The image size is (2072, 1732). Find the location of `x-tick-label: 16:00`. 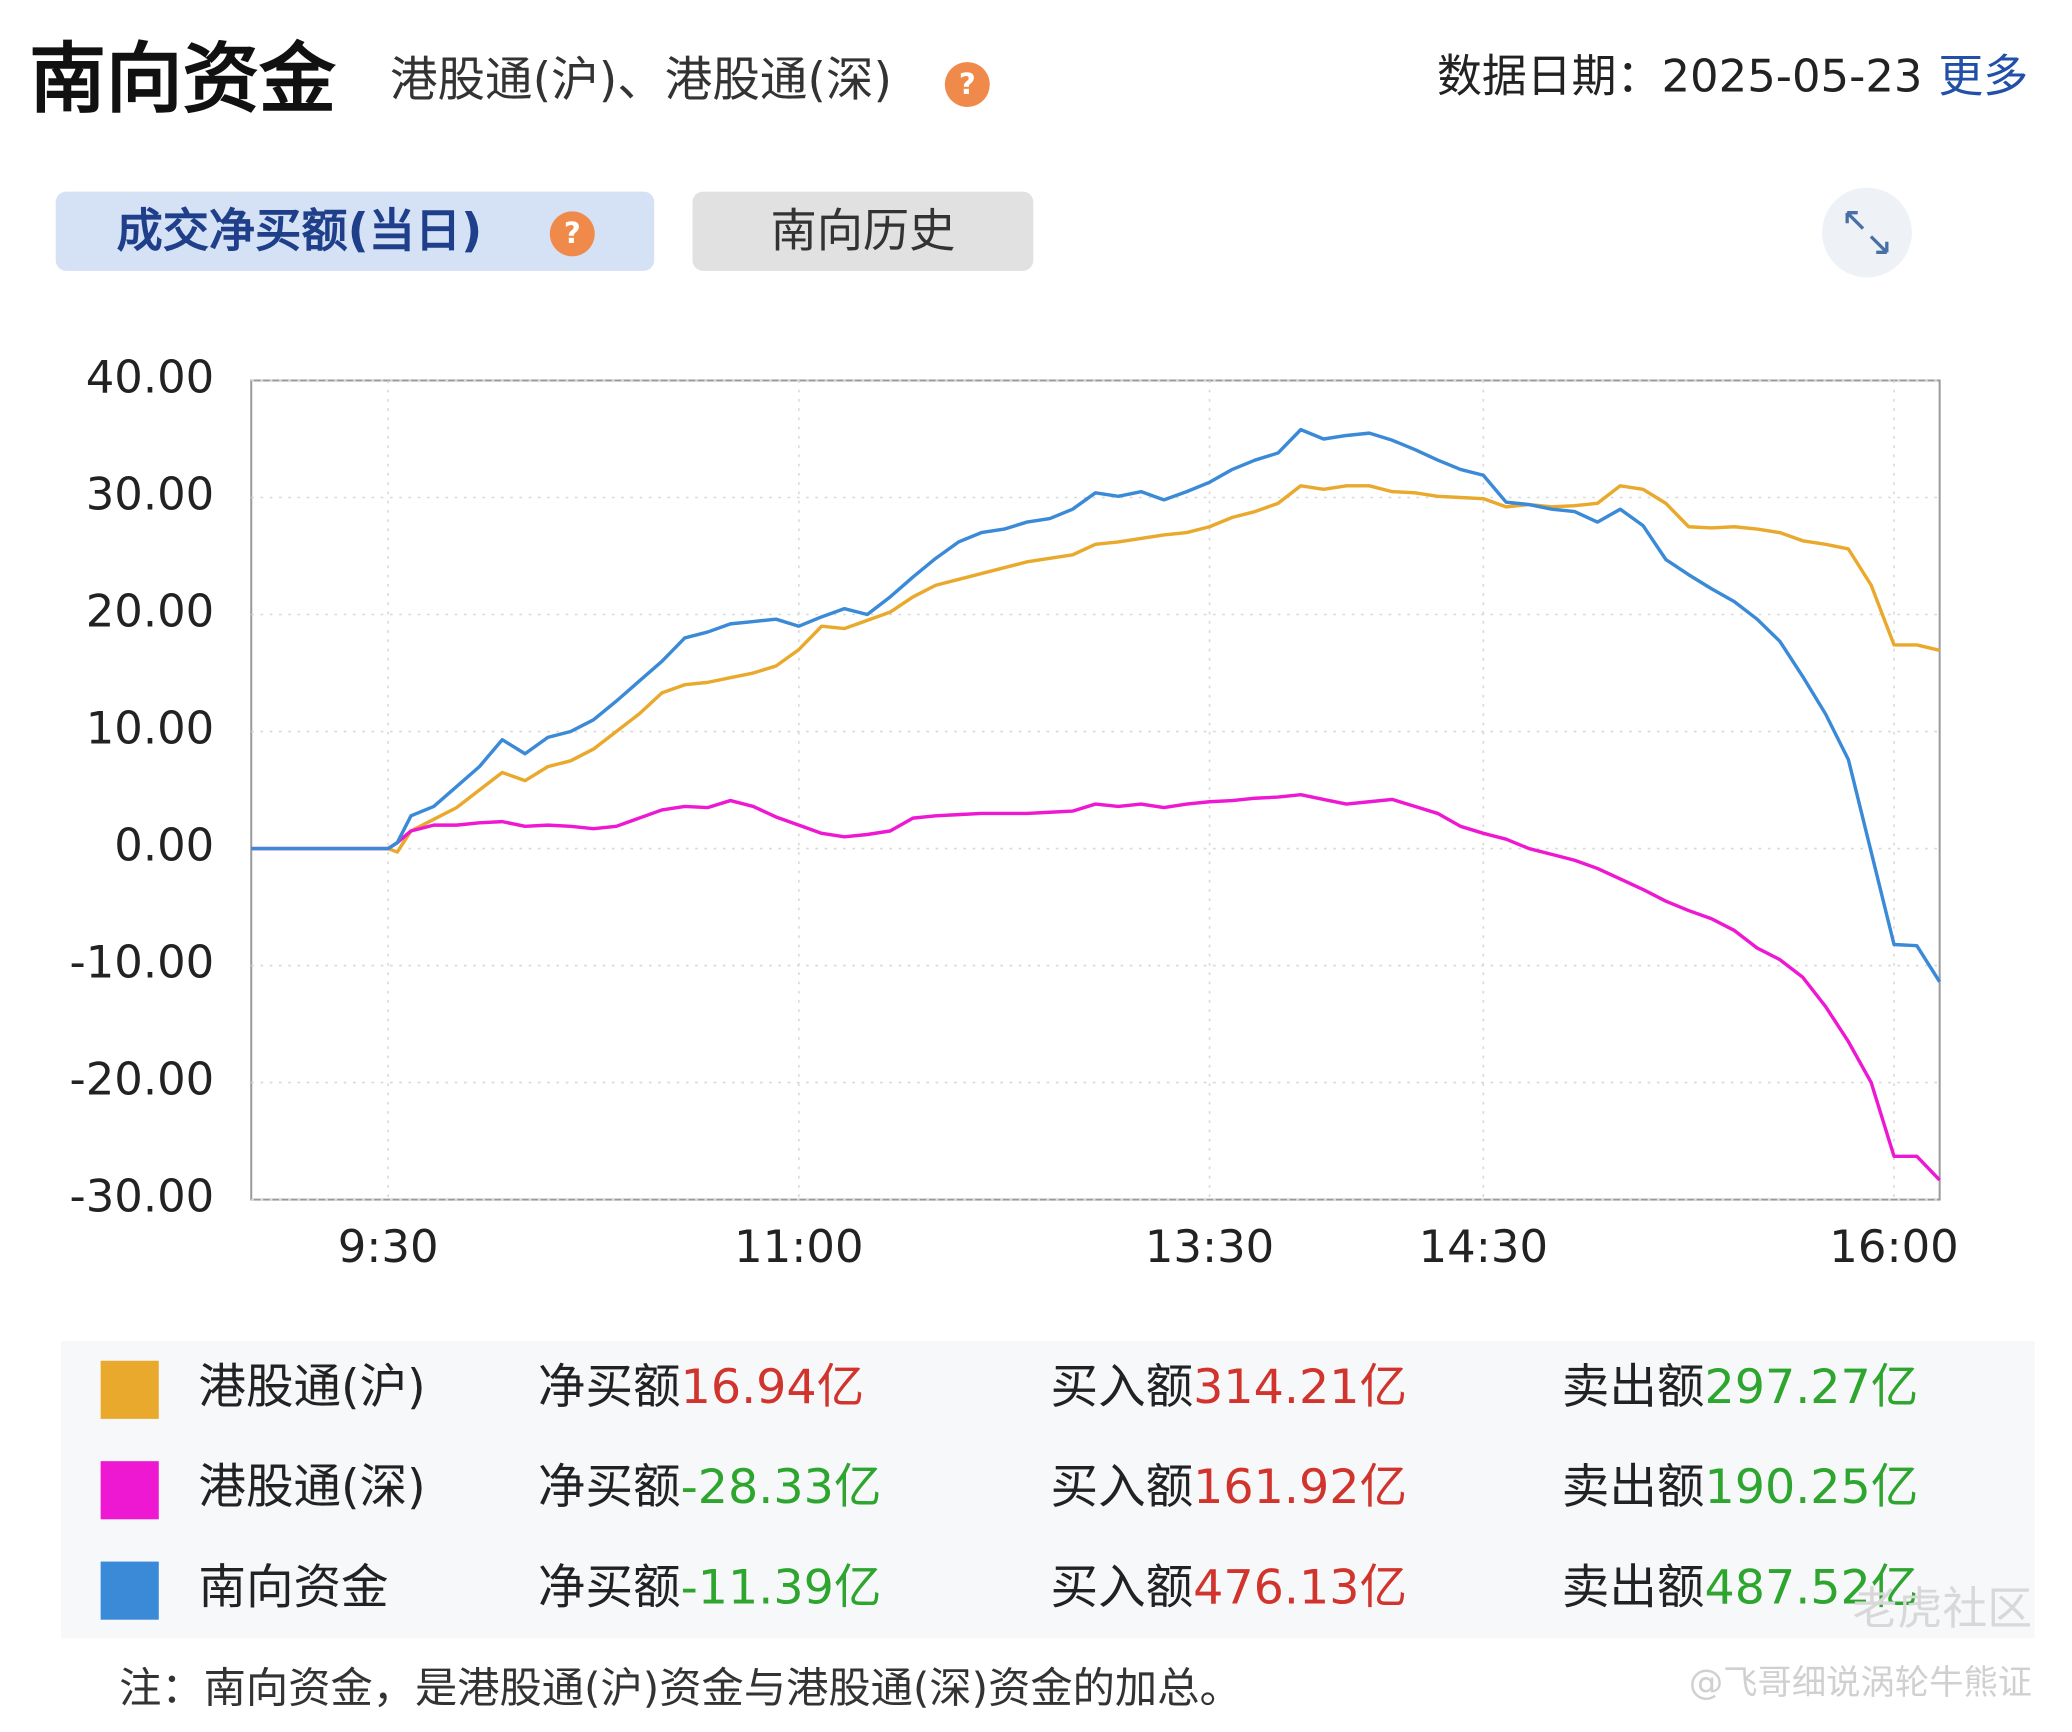

x-tick-label: 16:00 is located at coordinates (1893, 1246).